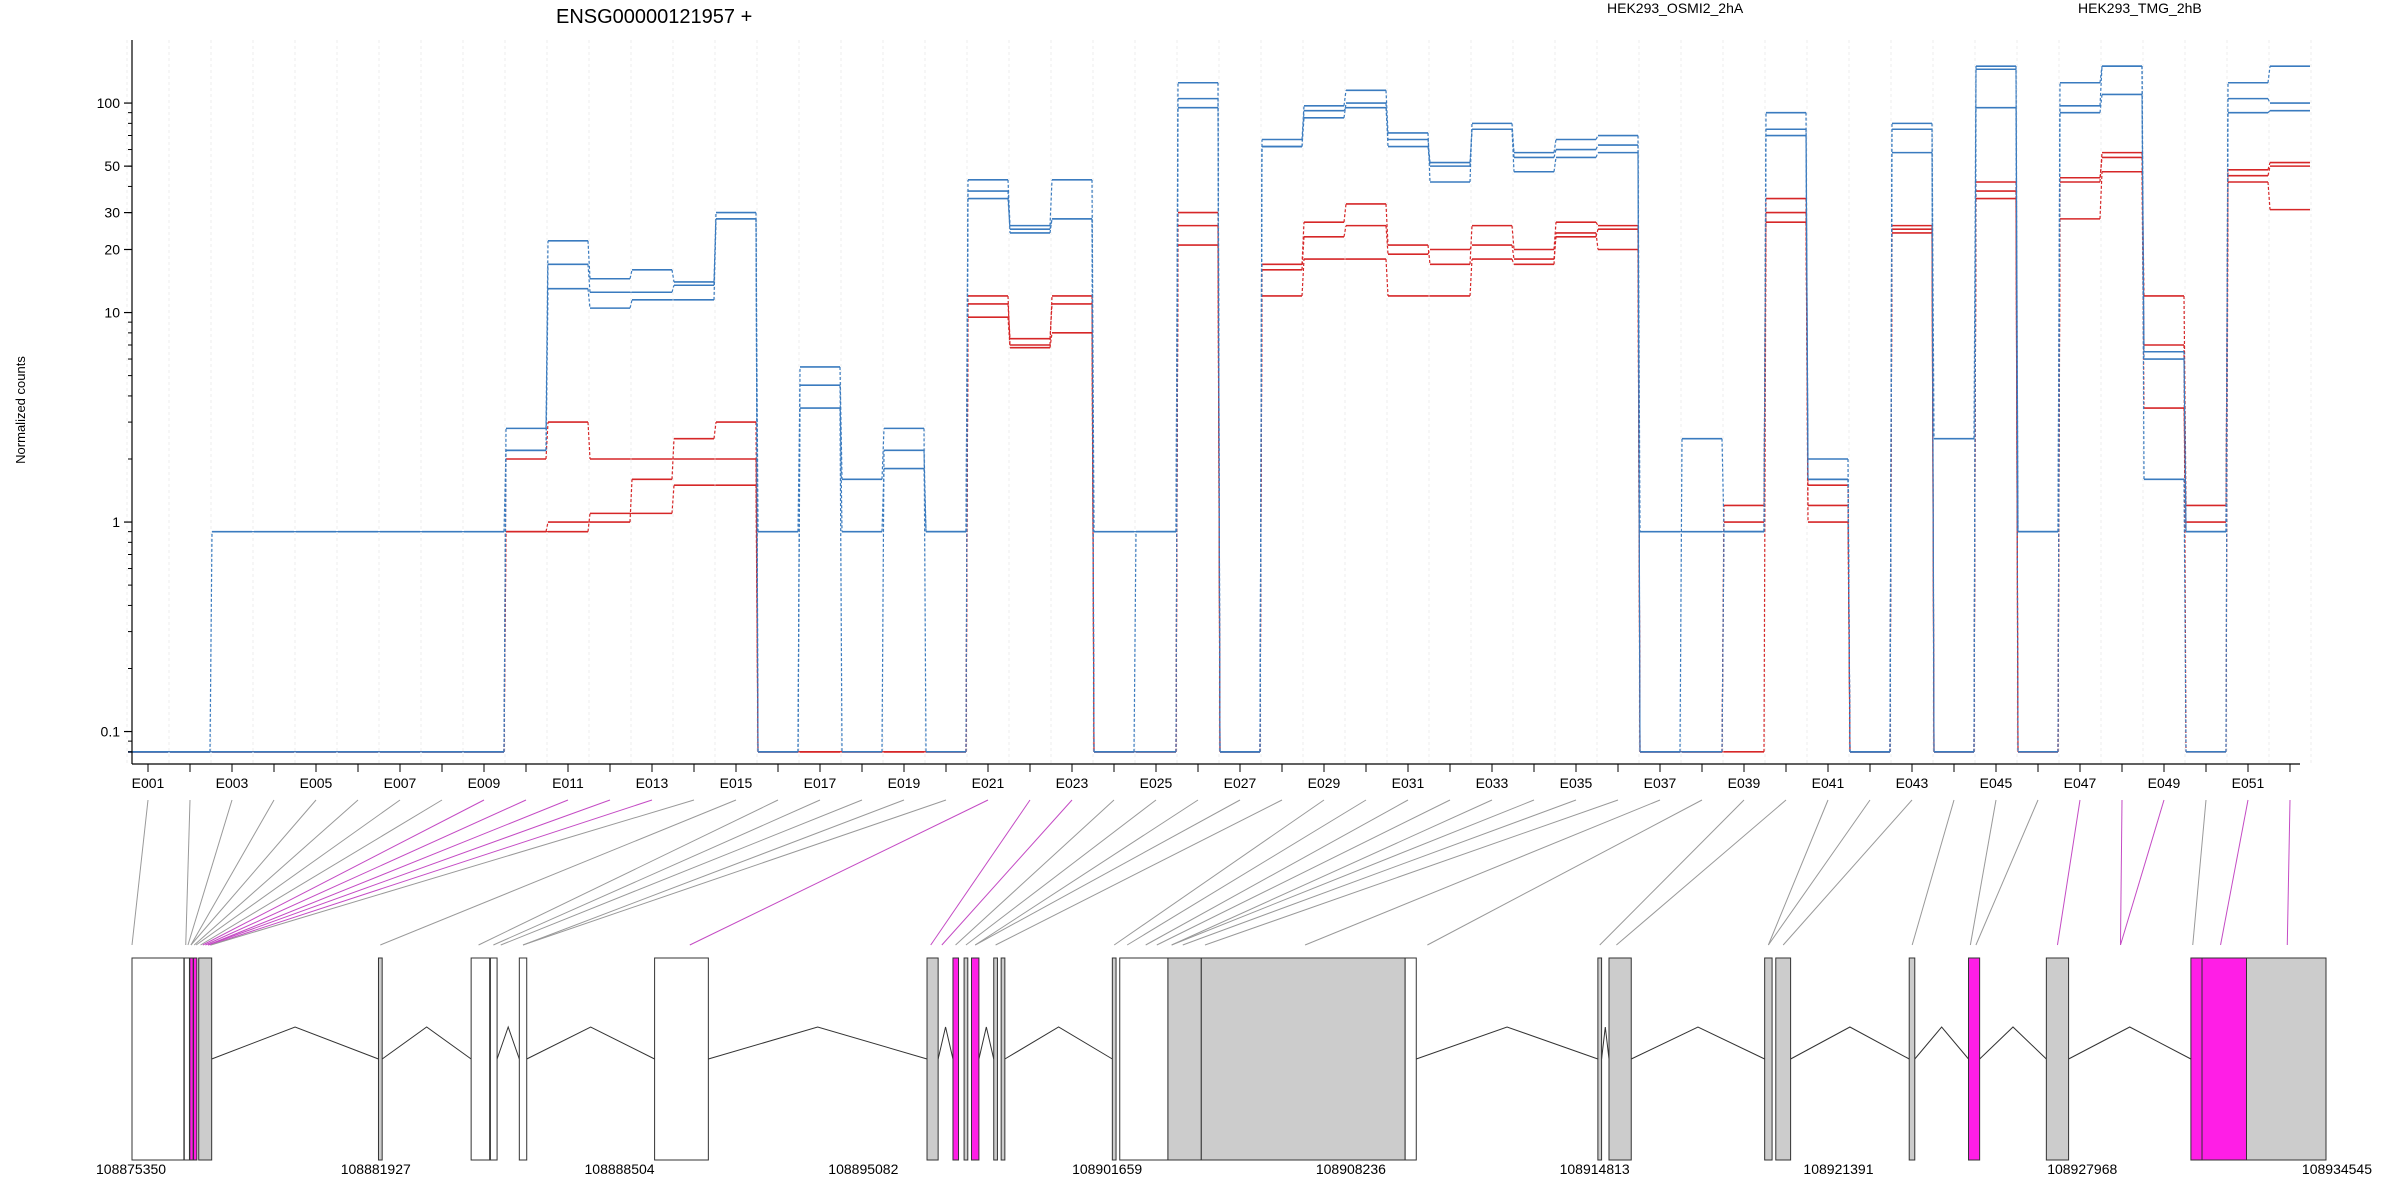 Image resolution: width=2400 pixels, height=1200 pixels. Describe the element at coordinates (1595, 1169) in the screenshot. I see `genome-tick-label: 108914813` at that location.